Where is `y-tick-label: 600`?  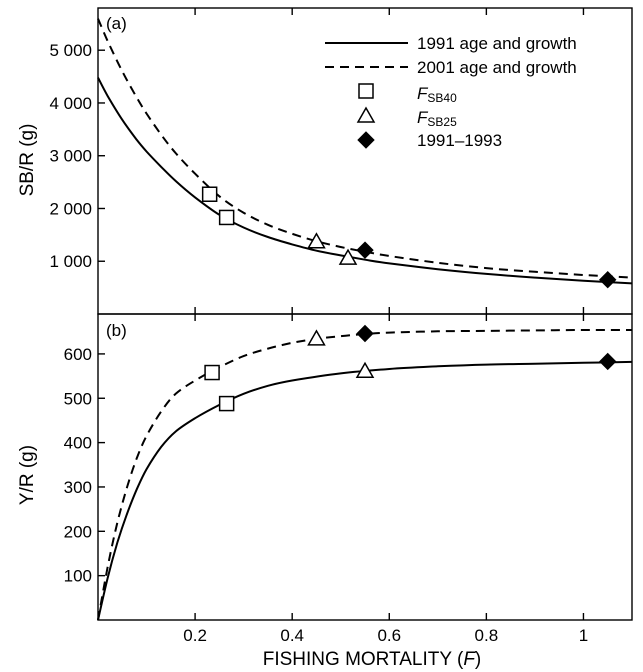
y-tick-label: 600 is located at coordinates (78, 354).